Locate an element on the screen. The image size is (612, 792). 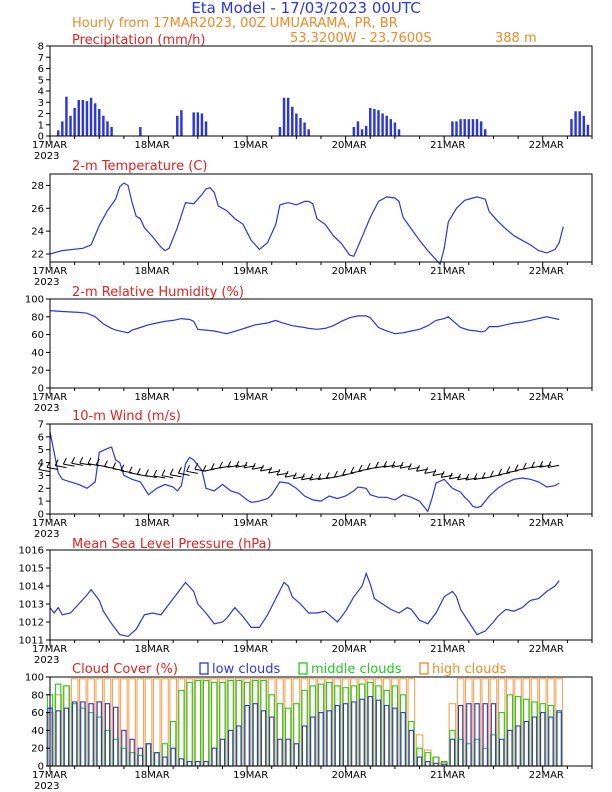
cloud-ytick-label: 100 is located at coordinates (34, 678).